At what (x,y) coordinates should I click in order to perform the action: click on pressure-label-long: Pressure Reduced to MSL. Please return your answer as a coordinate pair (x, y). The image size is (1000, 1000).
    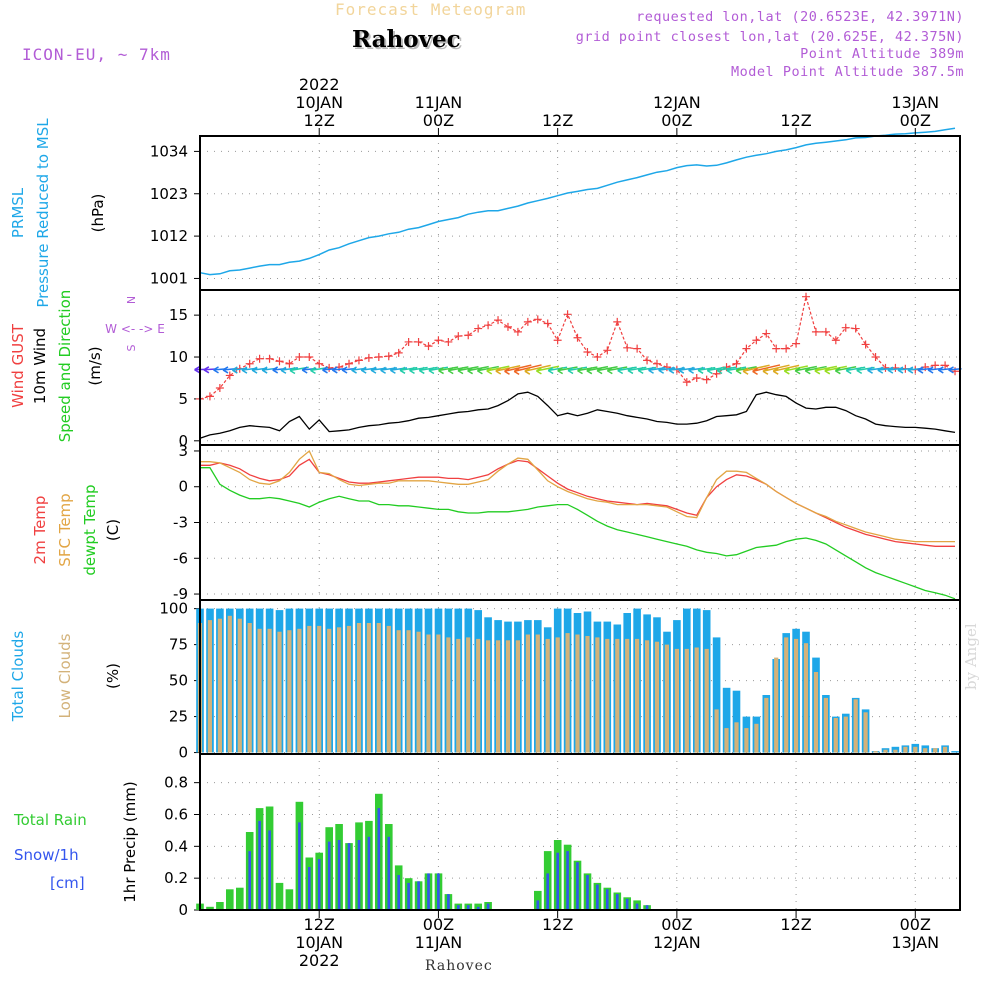
    Looking at the image, I should click on (43, 213).